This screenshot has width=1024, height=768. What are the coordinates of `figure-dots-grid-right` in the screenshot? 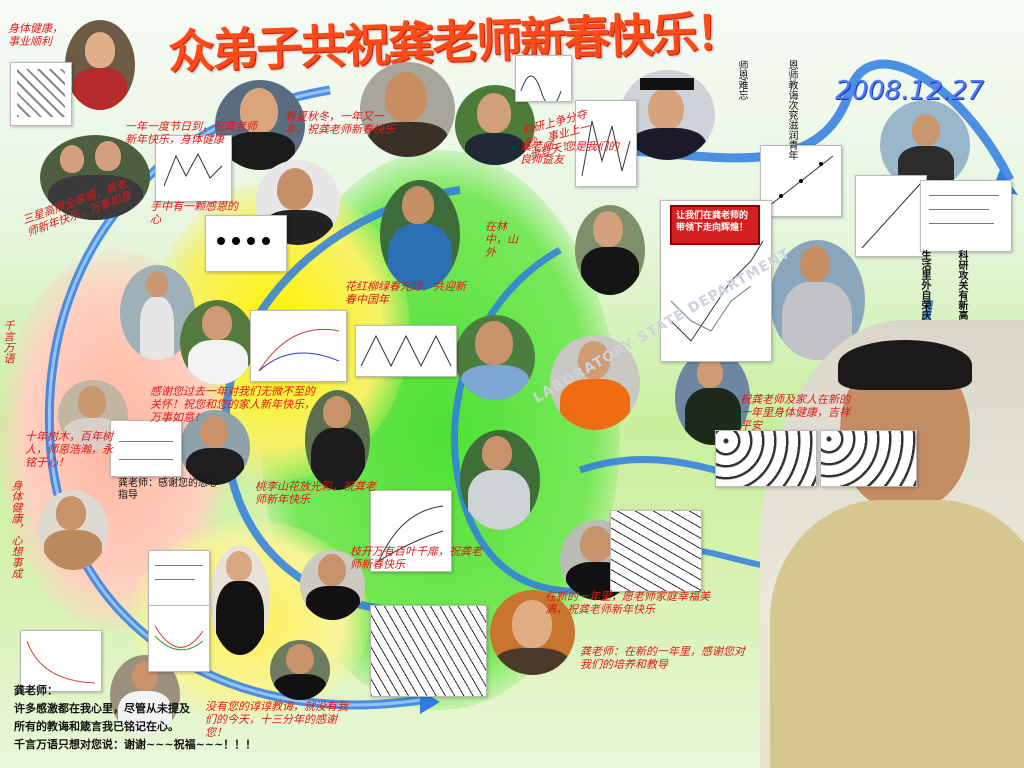 It's located at (868, 458).